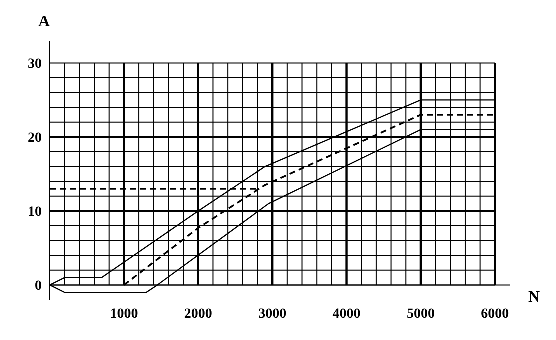 This screenshot has width=556, height=340. What do you see at coordinates (495, 314) in the screenshot?
I see `x-tick-label: 6000` at bounding box center [495, 314].